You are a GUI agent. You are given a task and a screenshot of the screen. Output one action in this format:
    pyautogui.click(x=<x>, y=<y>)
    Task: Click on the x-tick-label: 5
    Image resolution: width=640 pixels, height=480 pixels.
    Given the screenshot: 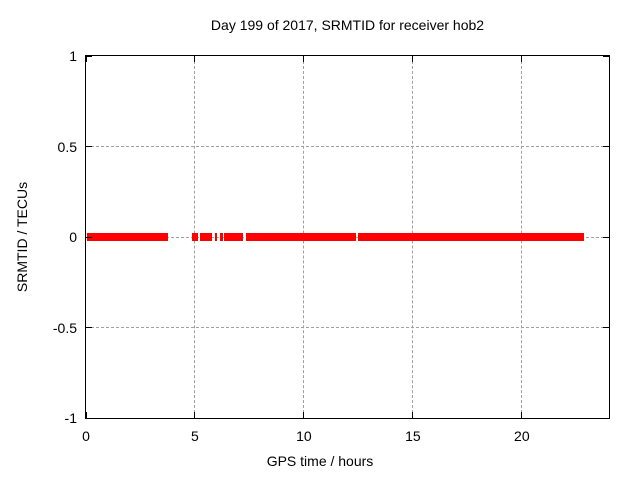 What is the action you would take?
    pyautogui.click(x=195, y=436)
    